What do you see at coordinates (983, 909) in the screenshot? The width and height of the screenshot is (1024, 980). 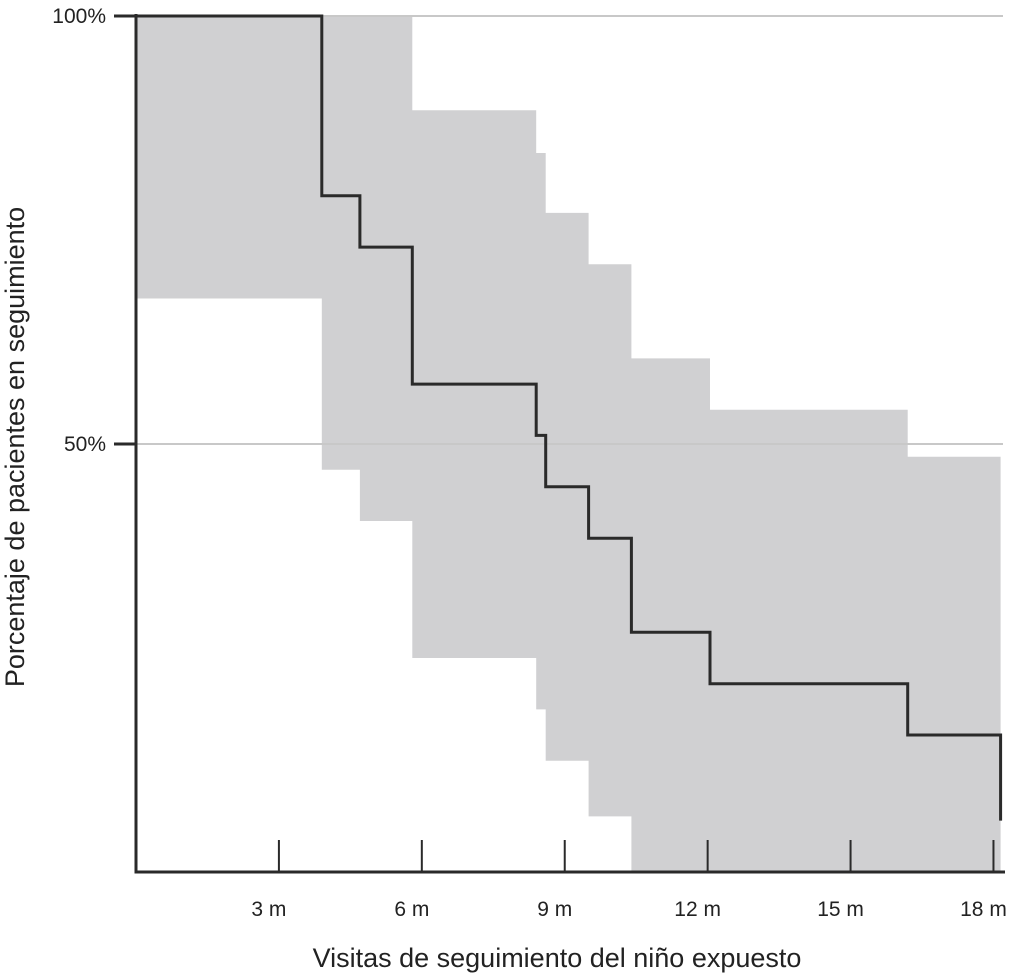 I see `x-tick-label-18: 18 m` at bounding box center [983, 909].